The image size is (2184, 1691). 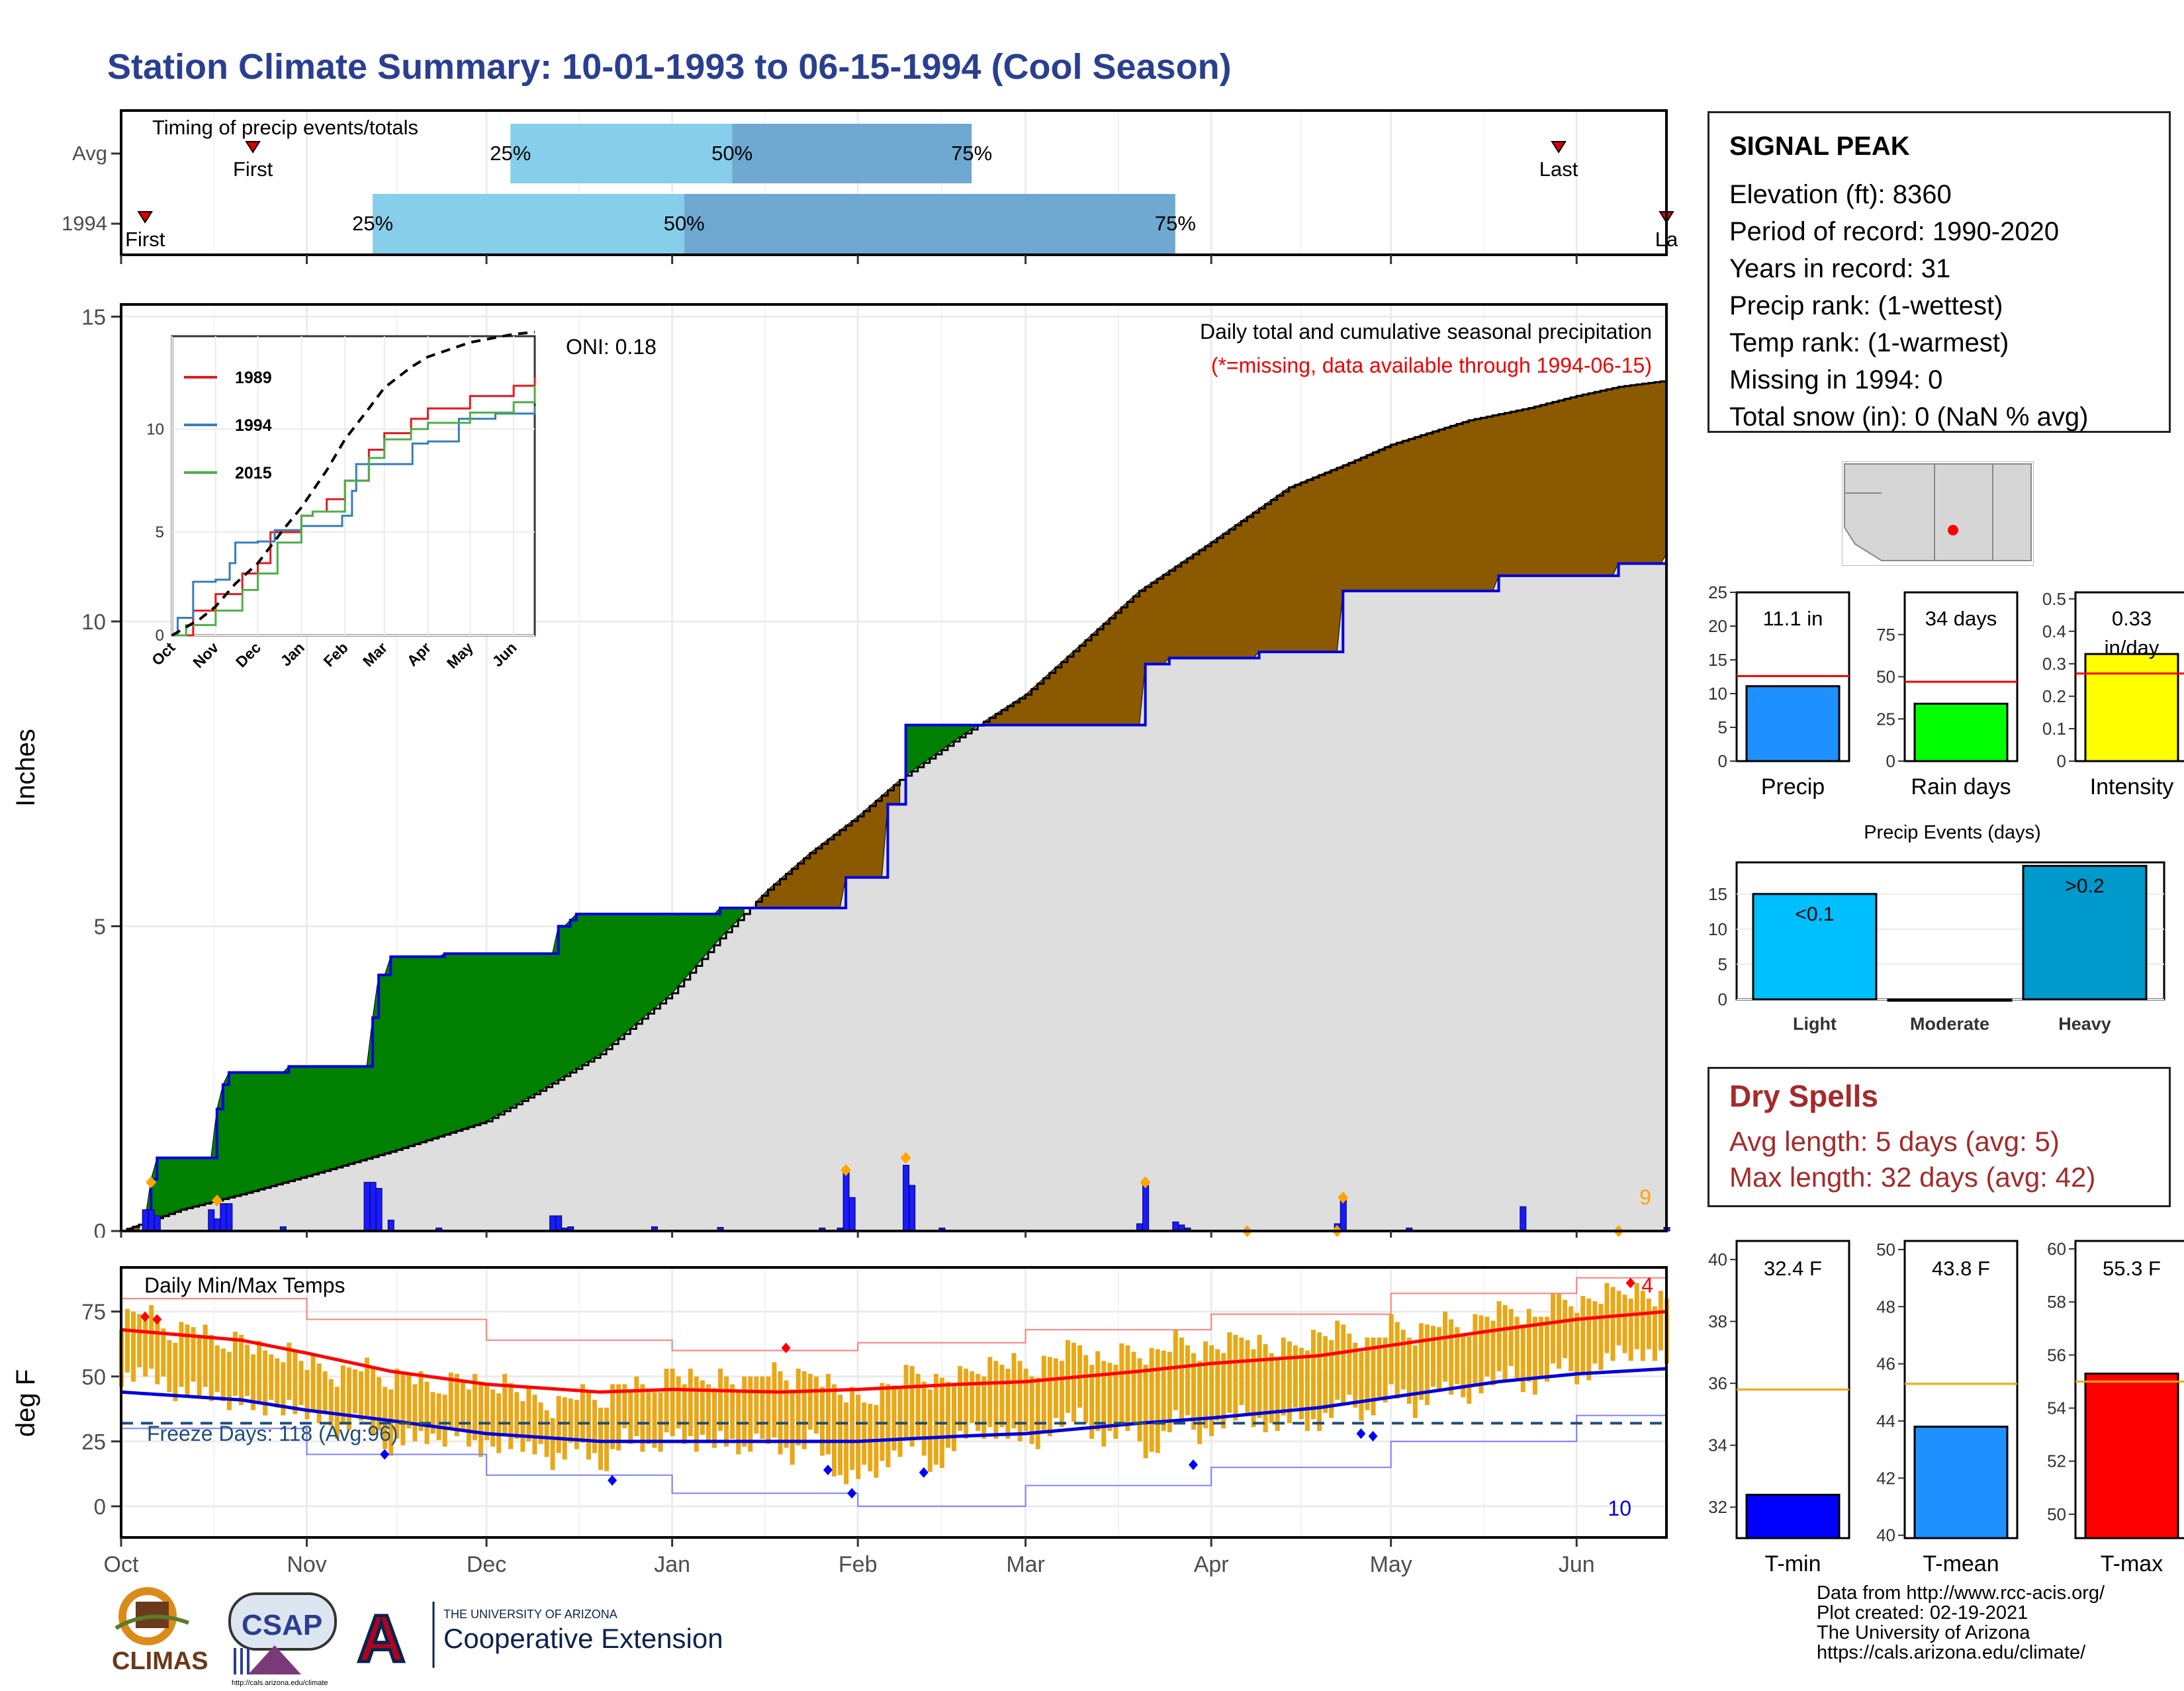 What do you see at coordinates (1909, 417) in the screenshot?
I see `station-snow: Total snow (in): 0 (NaN % avg)` at bounding box center [1909, 417].